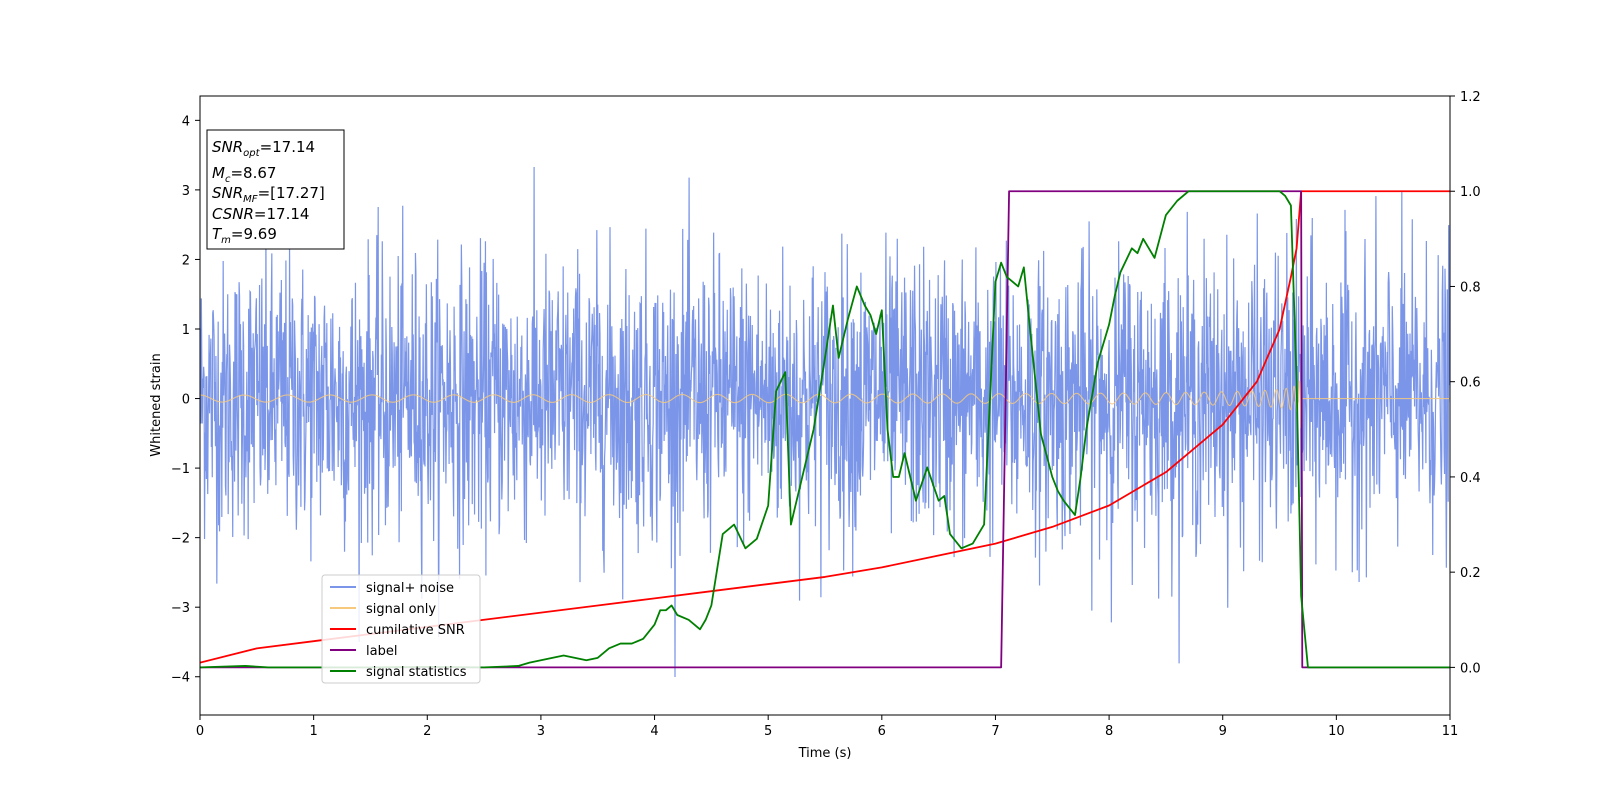 The width and height of the screenshot is (1600, 800). Describe the element at coordinates (186, 121) in the screenshot. I see `y-left-tick-label: 4` at that location.